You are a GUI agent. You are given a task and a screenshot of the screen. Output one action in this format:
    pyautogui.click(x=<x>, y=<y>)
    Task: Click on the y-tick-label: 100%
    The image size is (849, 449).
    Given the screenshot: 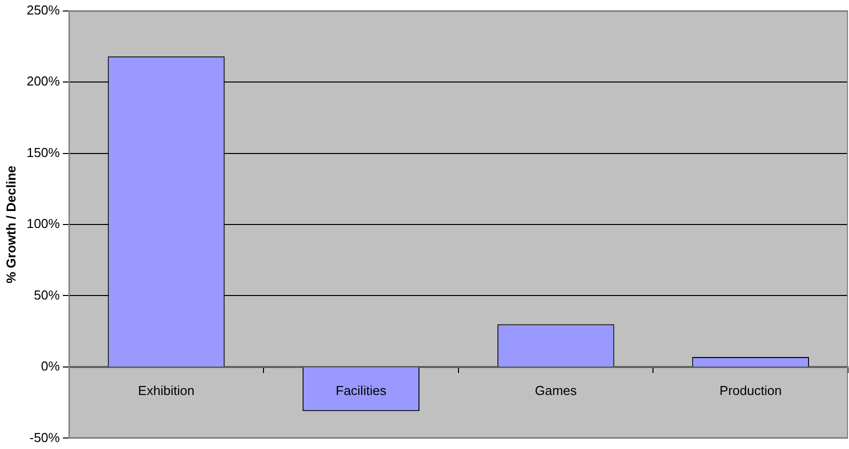 What is the action you would take?
    pyautogui.click(x=43, y=224)
    